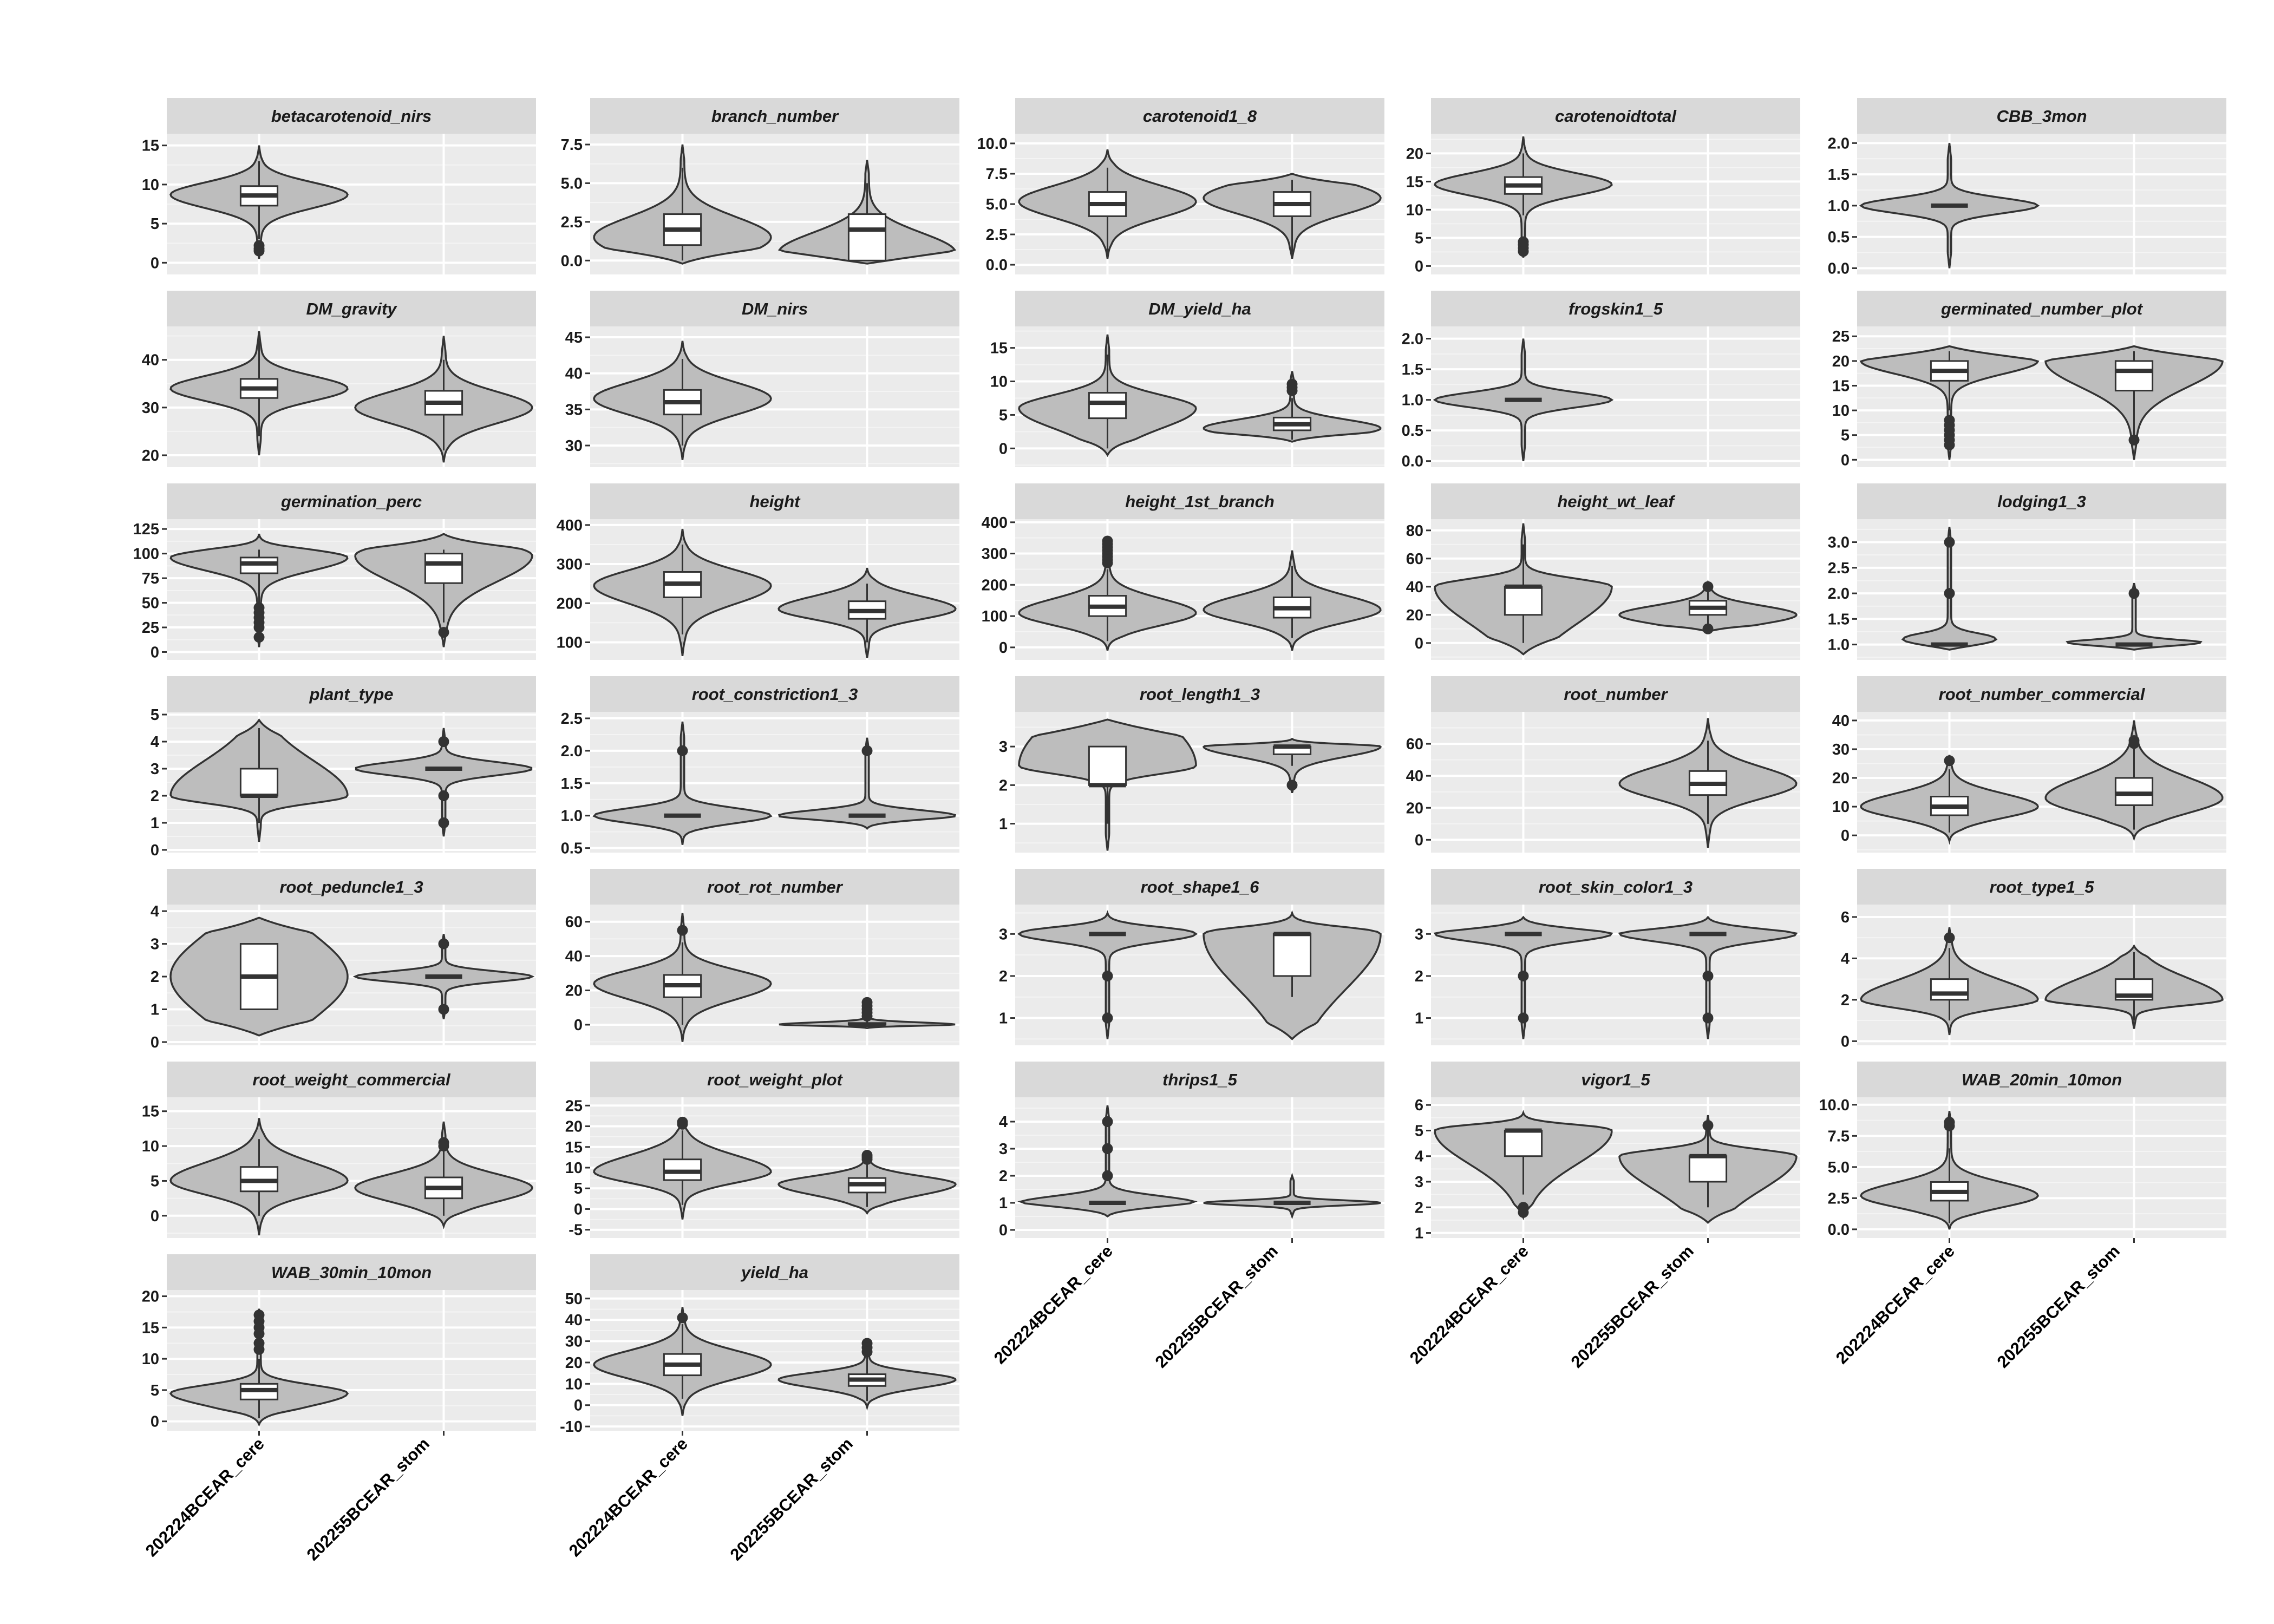  Describe the element at coordinates (1603, 571) in the screenshot. I see `facet-height_wt_leaf: height_wt_leaf 0 20 40 60 80` at that location.